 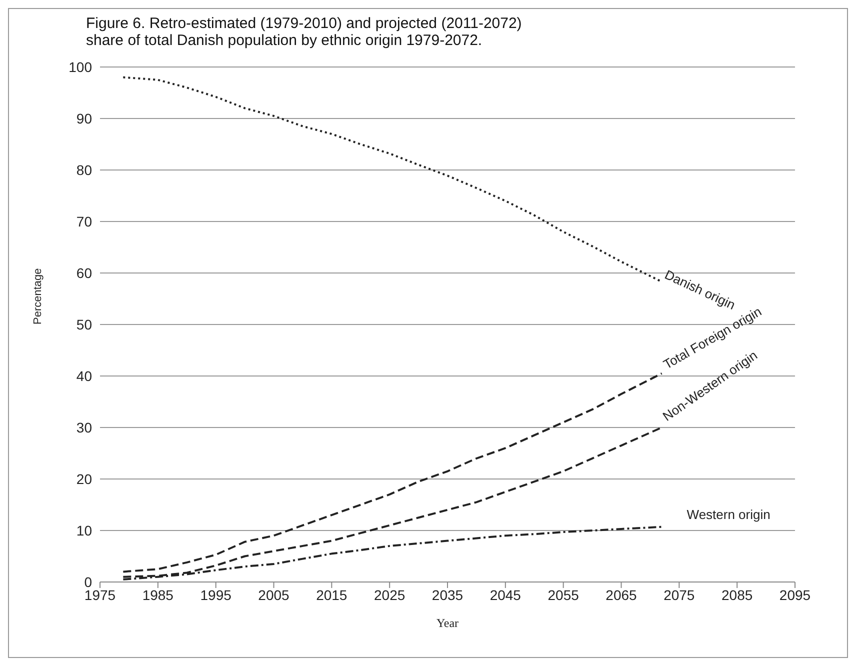 What do you see at coordinates (679, 594) in the screenshot?
I see `x-tick-label: 2075` at bounding box center [679, 594].